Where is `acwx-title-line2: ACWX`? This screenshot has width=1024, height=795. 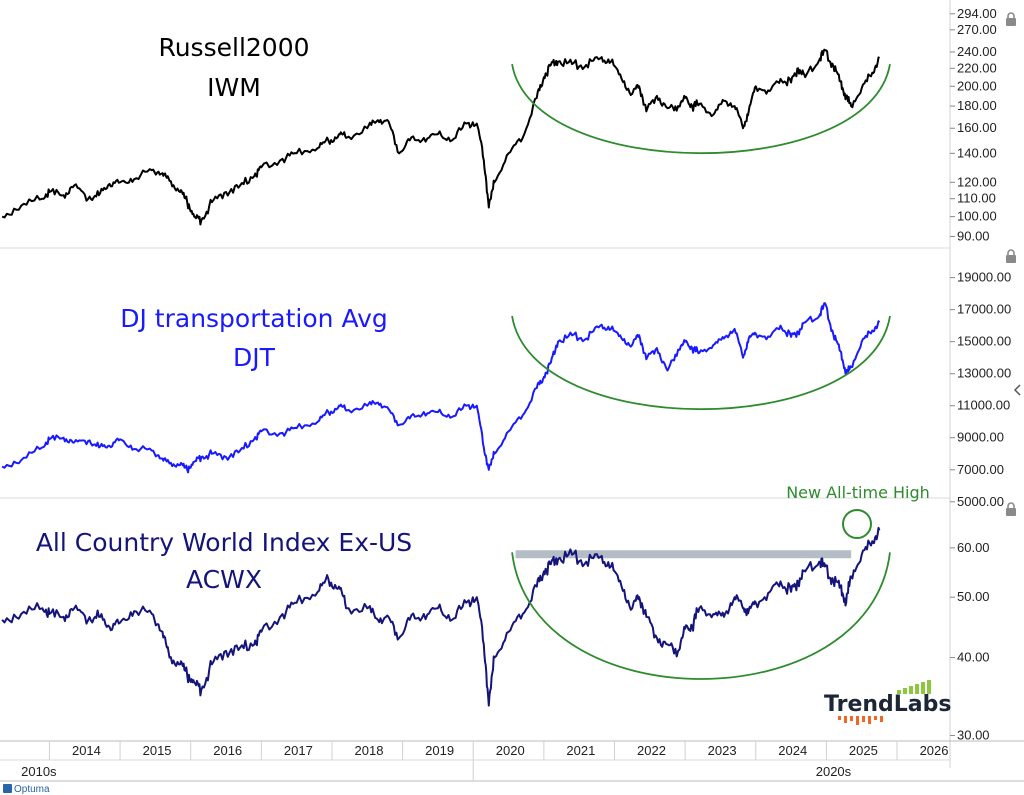 acwx-title-line2: ACWX is located at coordinates (224, 579).